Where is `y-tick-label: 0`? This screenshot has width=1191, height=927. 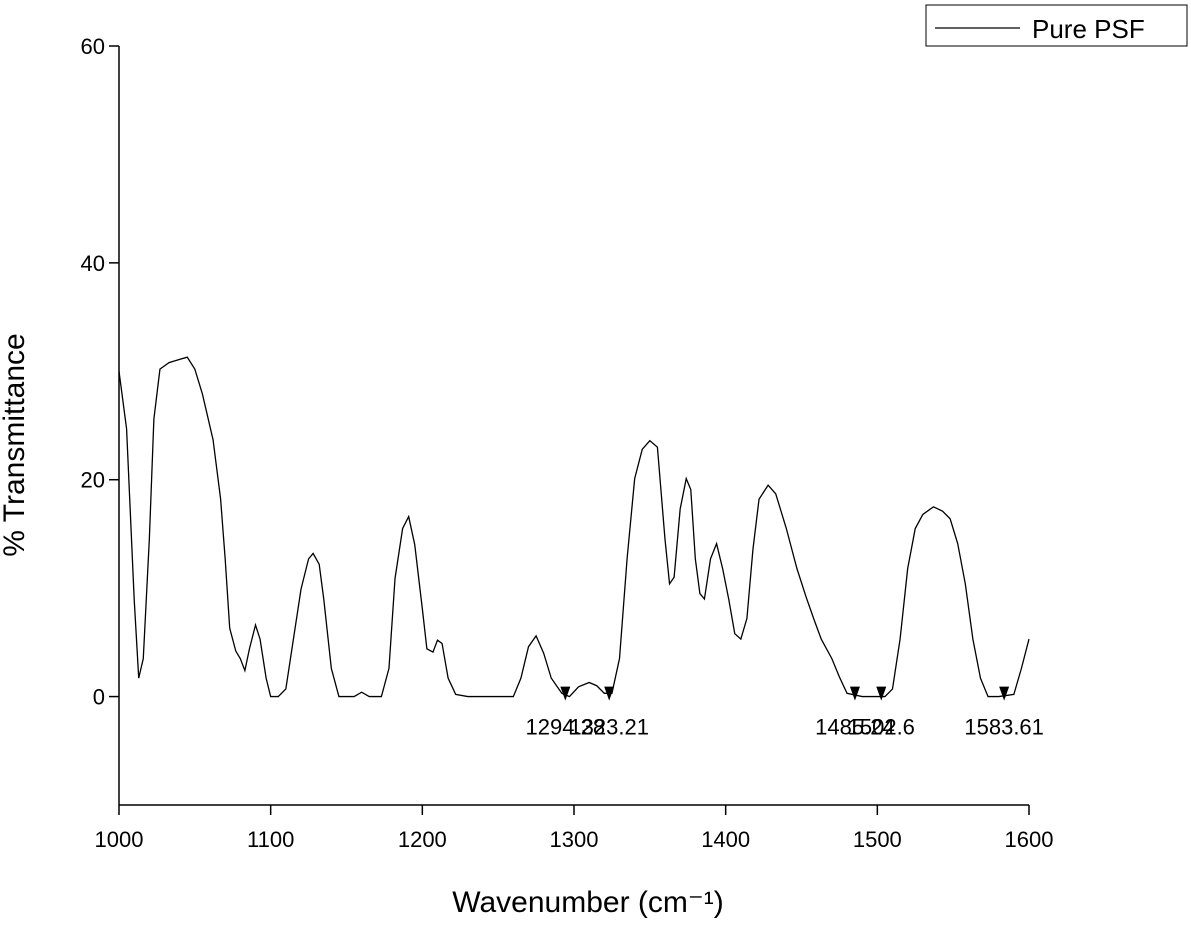 y-tick-label: 0 is located at coordinates (99, 697).